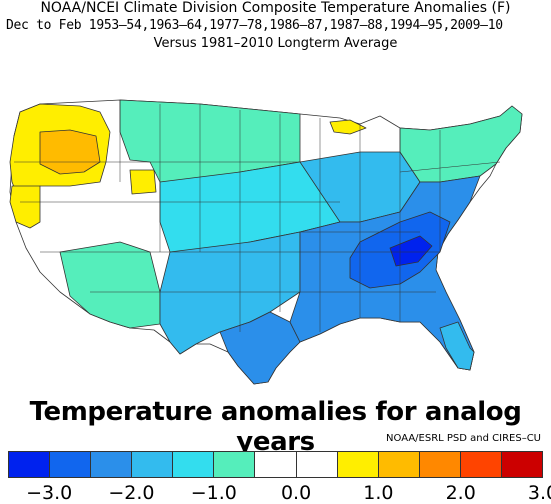 The height and width of the screenshot is (504, 551). What do you see at coordinates (70, 152) in the screenshot?
I see `region-oregon-idaho` at bounding box center [70, 152].